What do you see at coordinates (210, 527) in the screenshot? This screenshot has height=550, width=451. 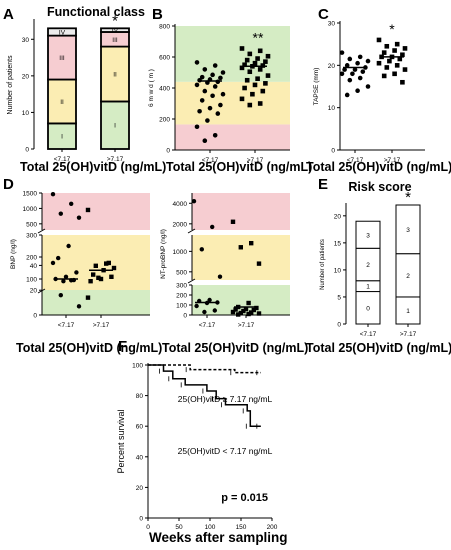 I see `x-tick-label: 100` at bounding box center [210, 527].